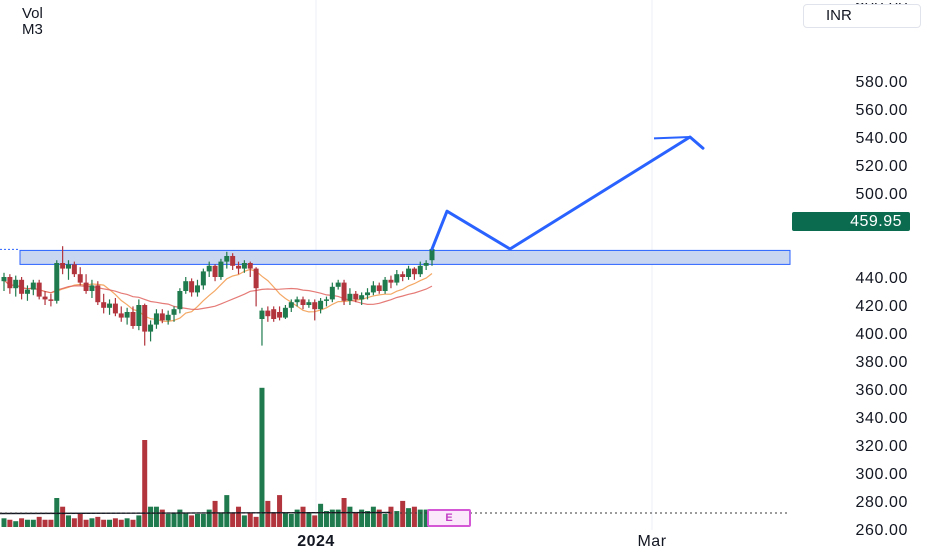  I want to click on price-axis-tick-label: 500.00, so click(881, 194).